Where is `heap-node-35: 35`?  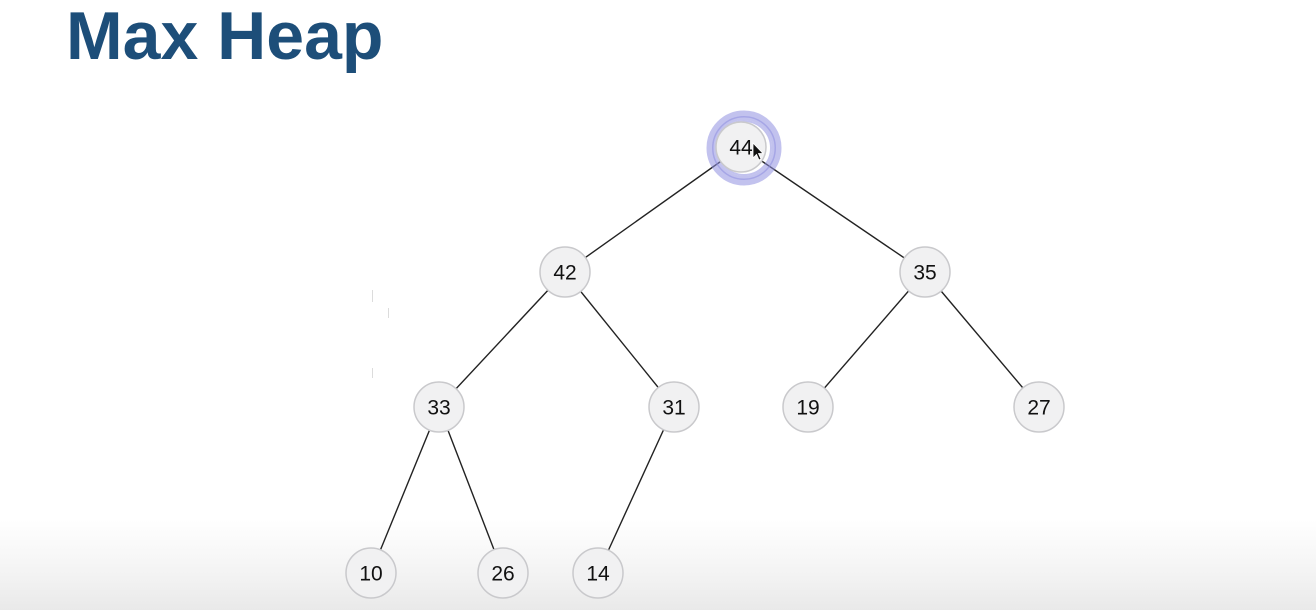 heap-node-35: 35 is located at coordinates (925, 272).